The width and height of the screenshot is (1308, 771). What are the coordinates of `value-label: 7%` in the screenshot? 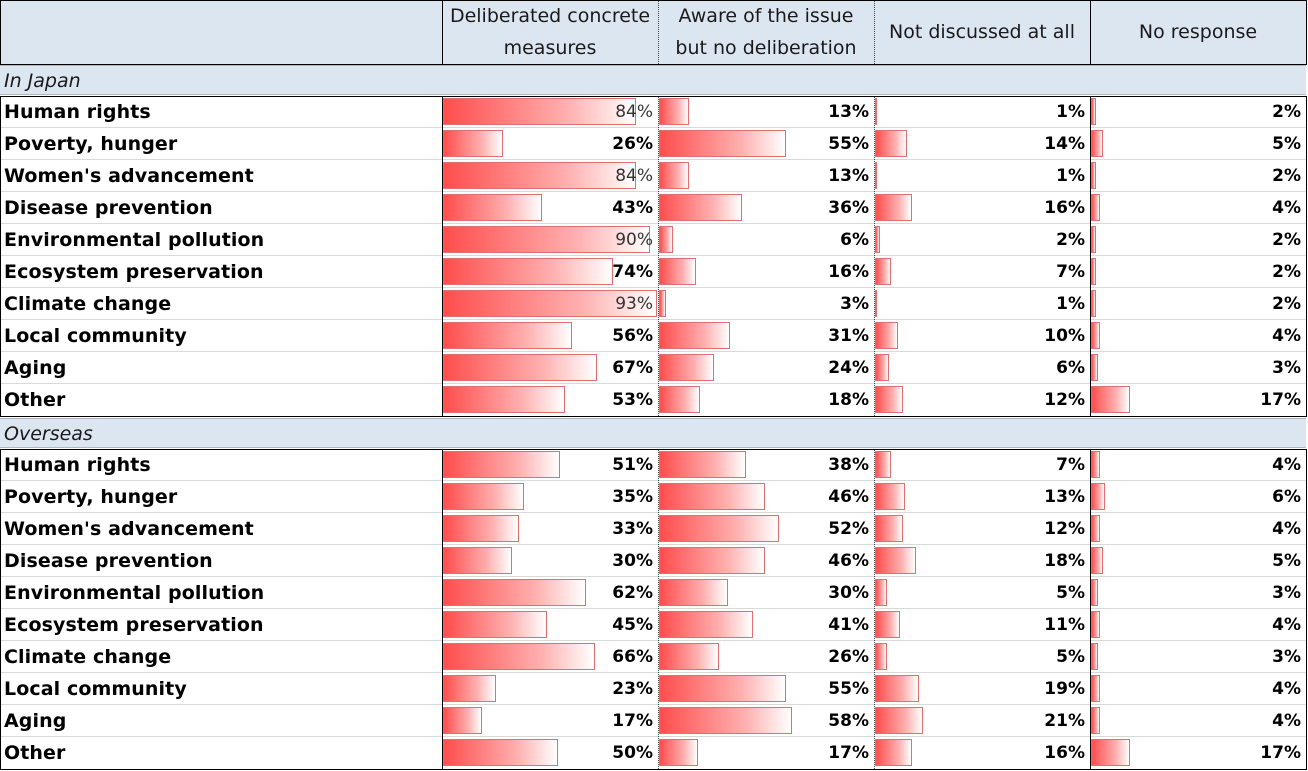 It's located at (1070, 272).